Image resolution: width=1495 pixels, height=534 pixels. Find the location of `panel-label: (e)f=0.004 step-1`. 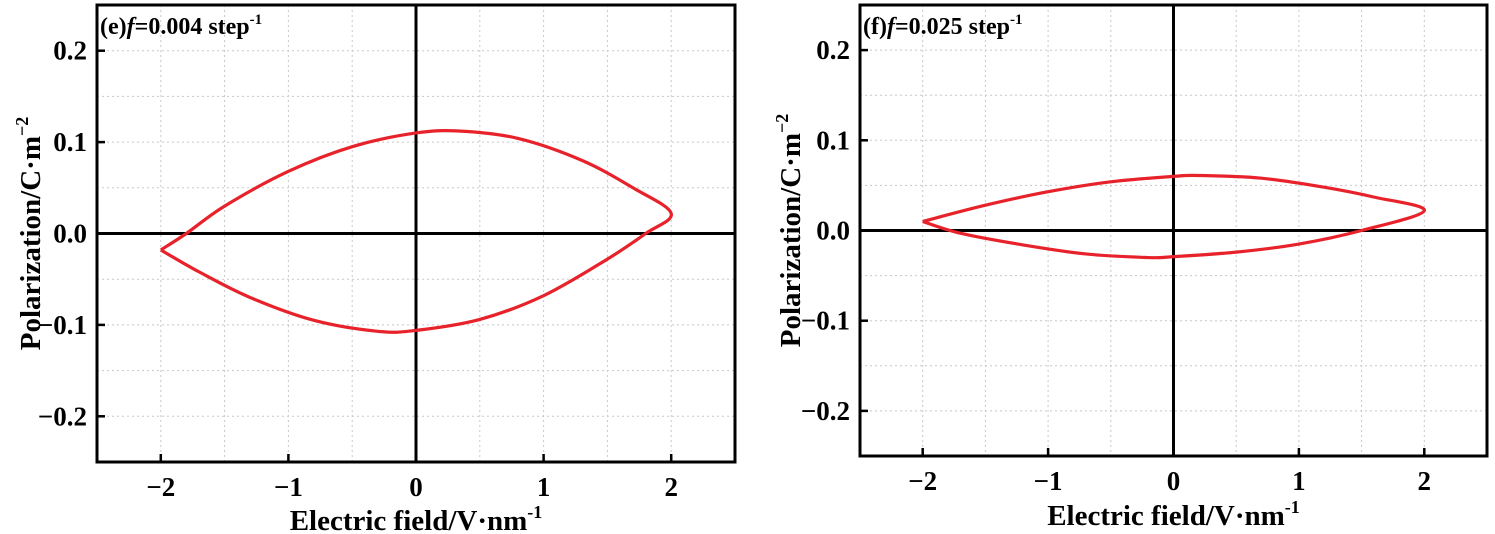

panel-label: (e)f=0.004 step-1 is located at coordinates (181, 26).